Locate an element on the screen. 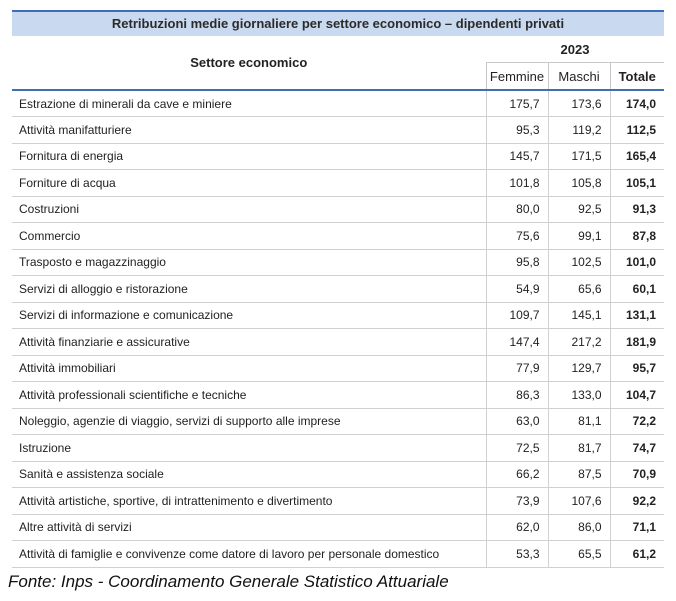  value-maschi: 173,6 is located at coordinates (578, 103).